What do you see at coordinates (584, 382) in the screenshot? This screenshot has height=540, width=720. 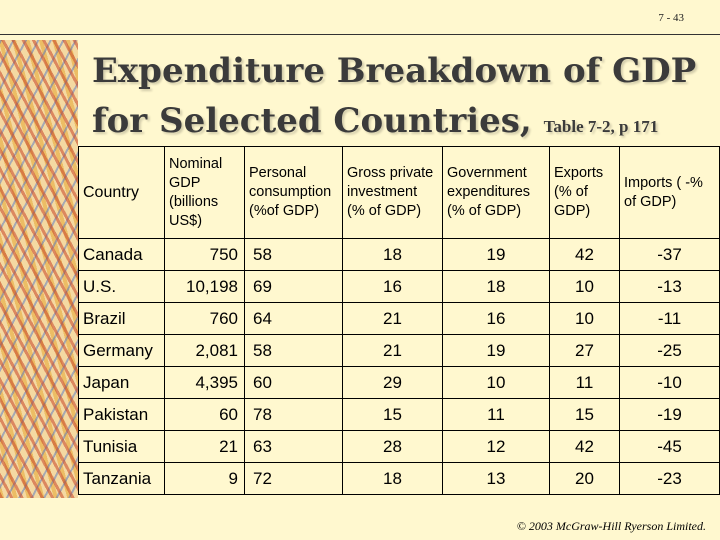 I see `cell-exports: 11` at bounding box center [584, 382].